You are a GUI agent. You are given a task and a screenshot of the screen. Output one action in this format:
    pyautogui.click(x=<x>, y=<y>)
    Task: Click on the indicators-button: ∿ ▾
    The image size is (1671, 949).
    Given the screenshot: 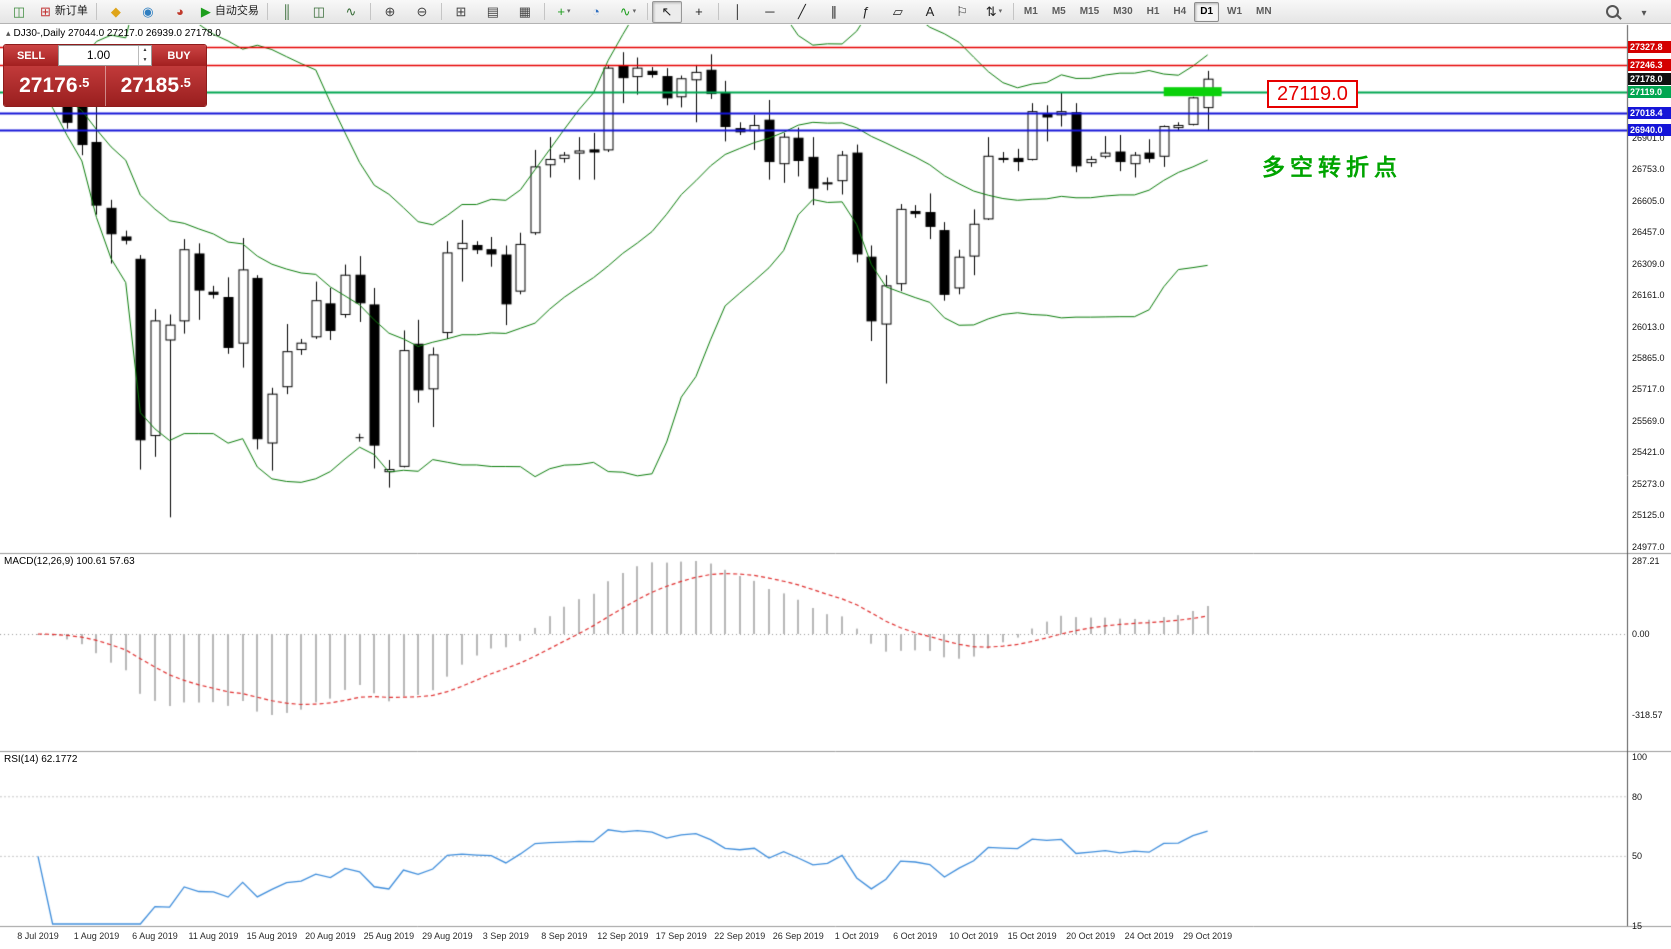 What is the action you would take?
    pyautogui.click(x=628, y=12)
    